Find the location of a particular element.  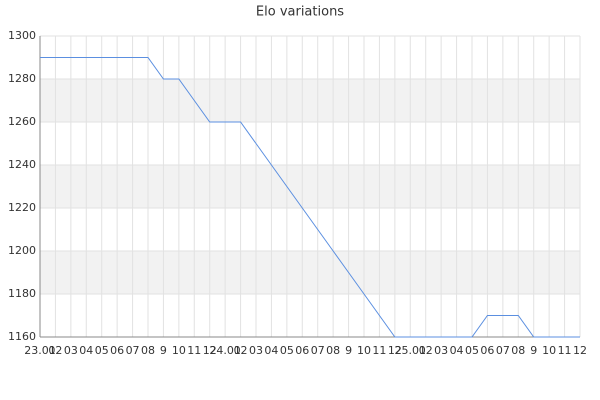

y-tick-label: 1180 is located at coordinates (22, 293).